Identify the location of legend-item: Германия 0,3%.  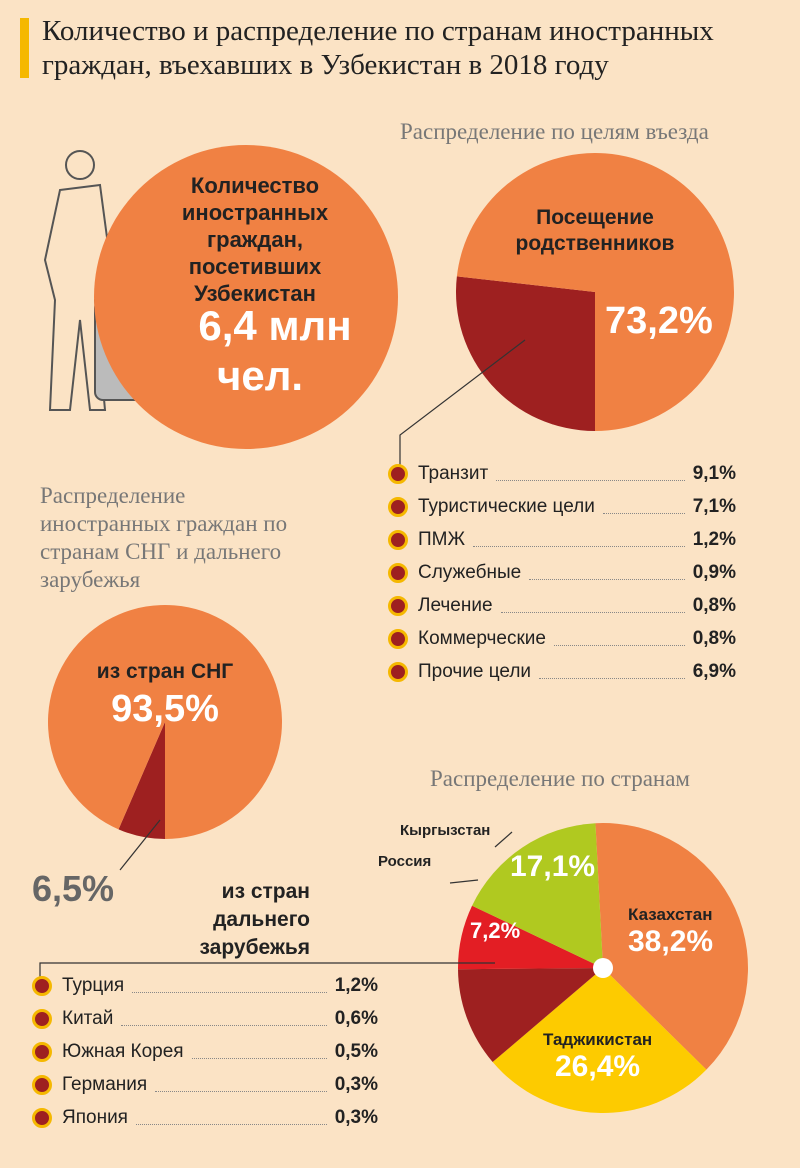
(205, 1085).